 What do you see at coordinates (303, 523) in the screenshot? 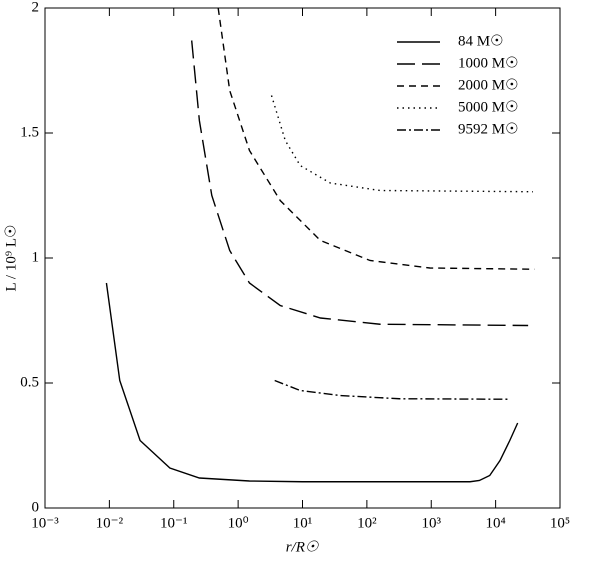
I see `x-tick-label: 10¹` at bounding box center [303, 523].